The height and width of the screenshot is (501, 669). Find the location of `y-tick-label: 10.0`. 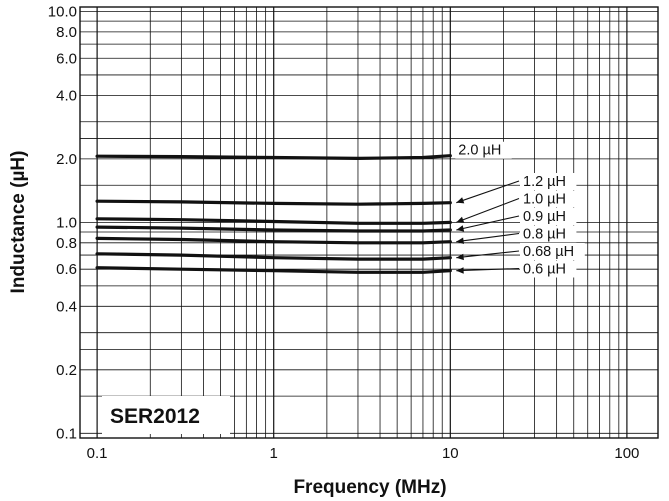

y-tick-label: 10.0 is located at coordinates (62, 11).